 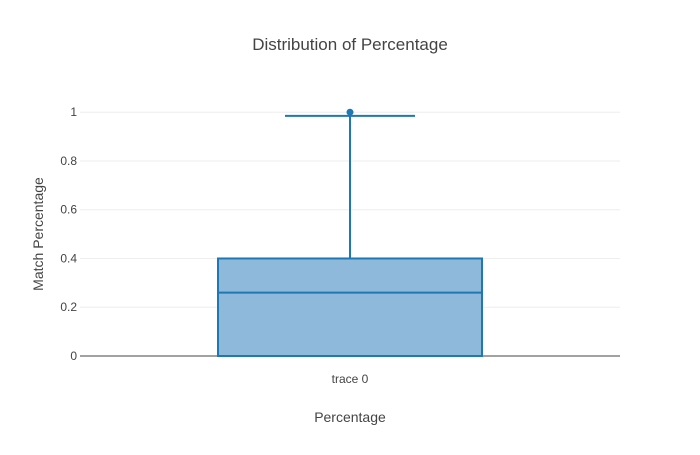 What do you see at coordinates (38, 234) in the screenshot?
I see `y-axis-title: Match Percentage` at bounding box center [38, 234].